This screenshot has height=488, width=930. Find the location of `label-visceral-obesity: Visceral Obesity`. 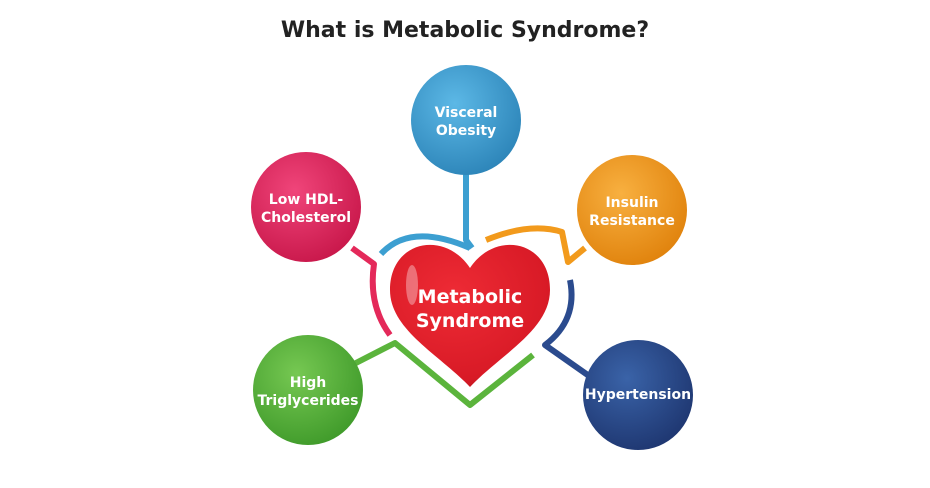

label-visceral-obesity: Visceral Obesity is located at coordinates (466, 122).